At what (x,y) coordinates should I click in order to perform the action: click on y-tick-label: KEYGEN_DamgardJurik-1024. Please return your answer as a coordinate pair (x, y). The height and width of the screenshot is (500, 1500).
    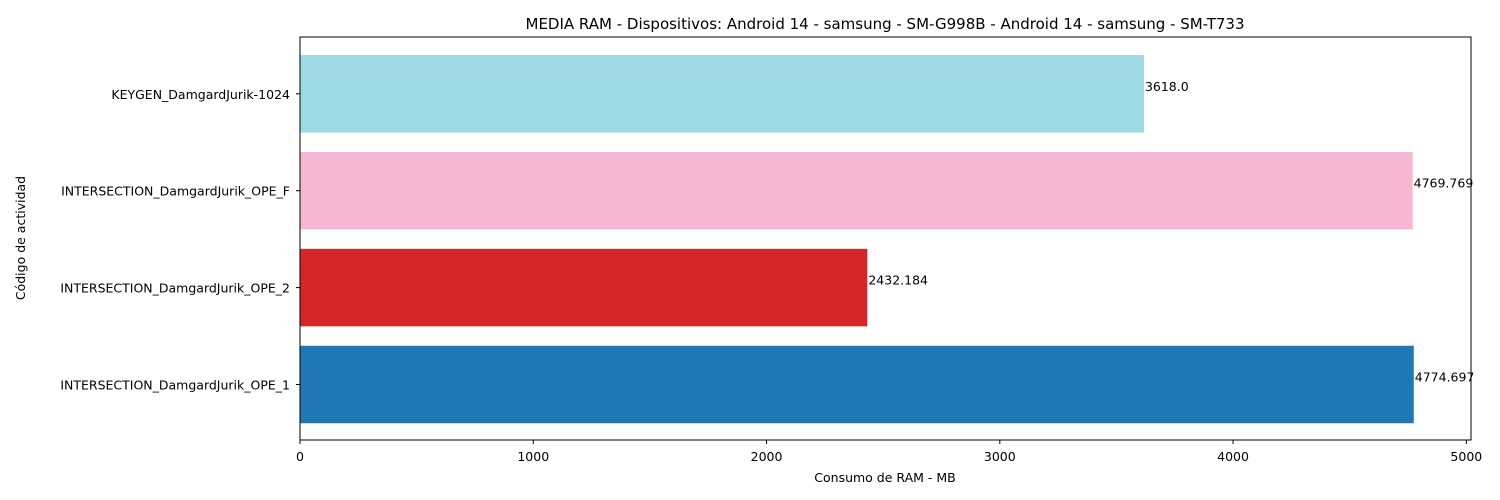
    Looking at the image, I should click on (200, 94).